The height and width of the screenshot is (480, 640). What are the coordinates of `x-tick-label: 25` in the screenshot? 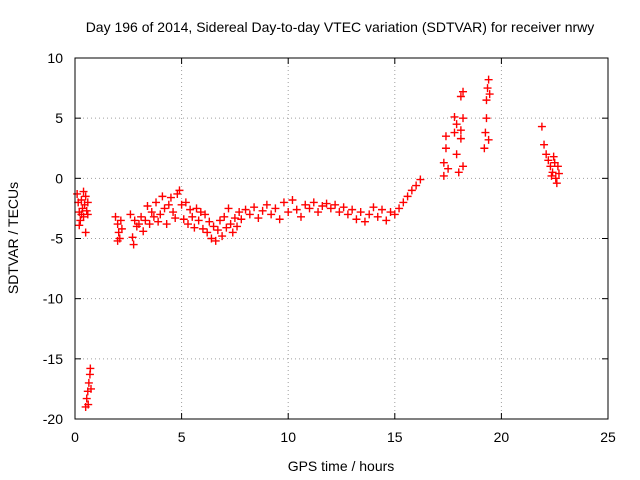 It's located at (608, 437).